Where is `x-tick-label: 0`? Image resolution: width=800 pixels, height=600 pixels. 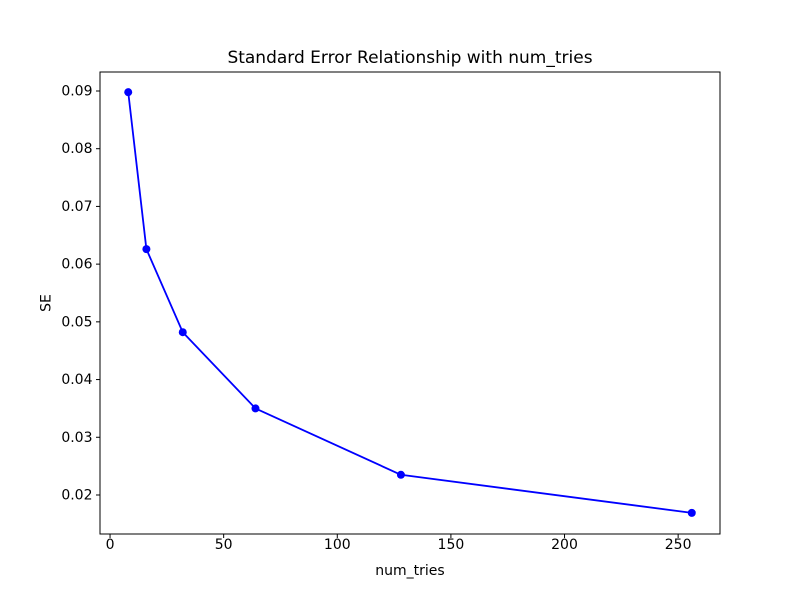
x-tick-label: 0 is located at coordinates (110, 545).